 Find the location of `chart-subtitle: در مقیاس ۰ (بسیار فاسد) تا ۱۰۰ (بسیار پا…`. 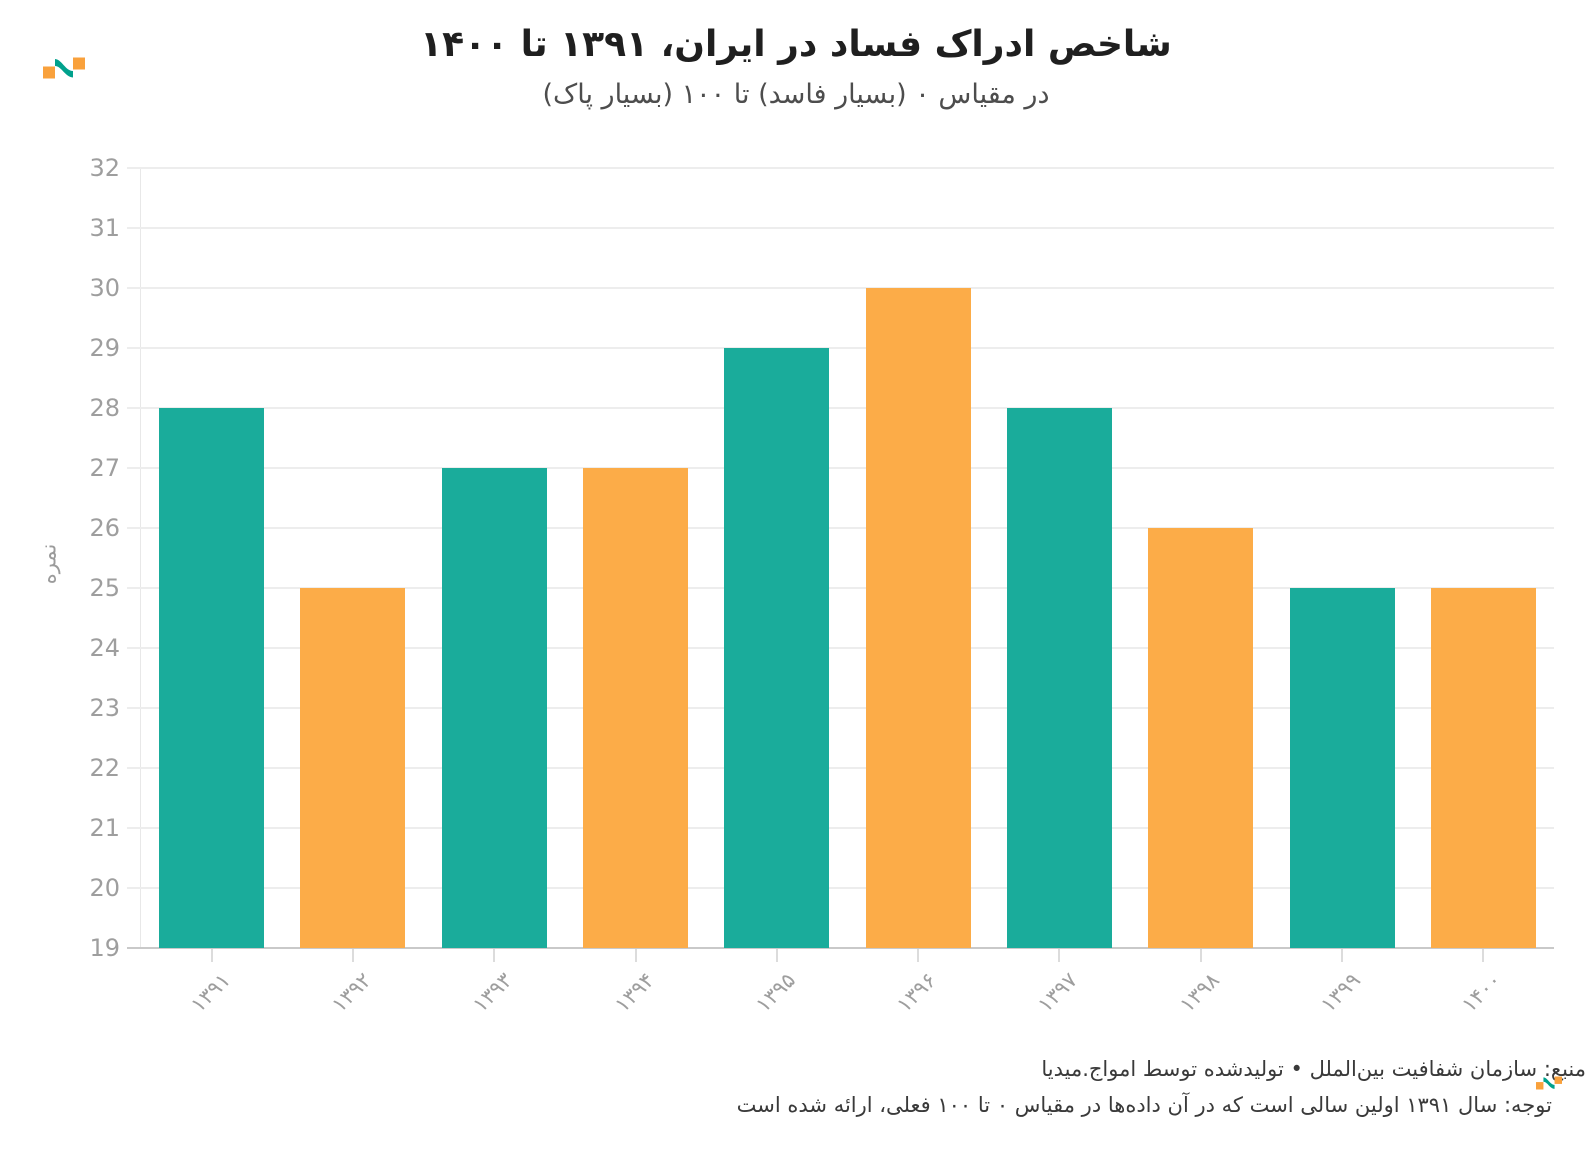

chart-subtitle: در مقیاس ۰ (بسیار فاسد) تا ۱۰۰ (بسیار پا… is located at coordinates (796, 94).